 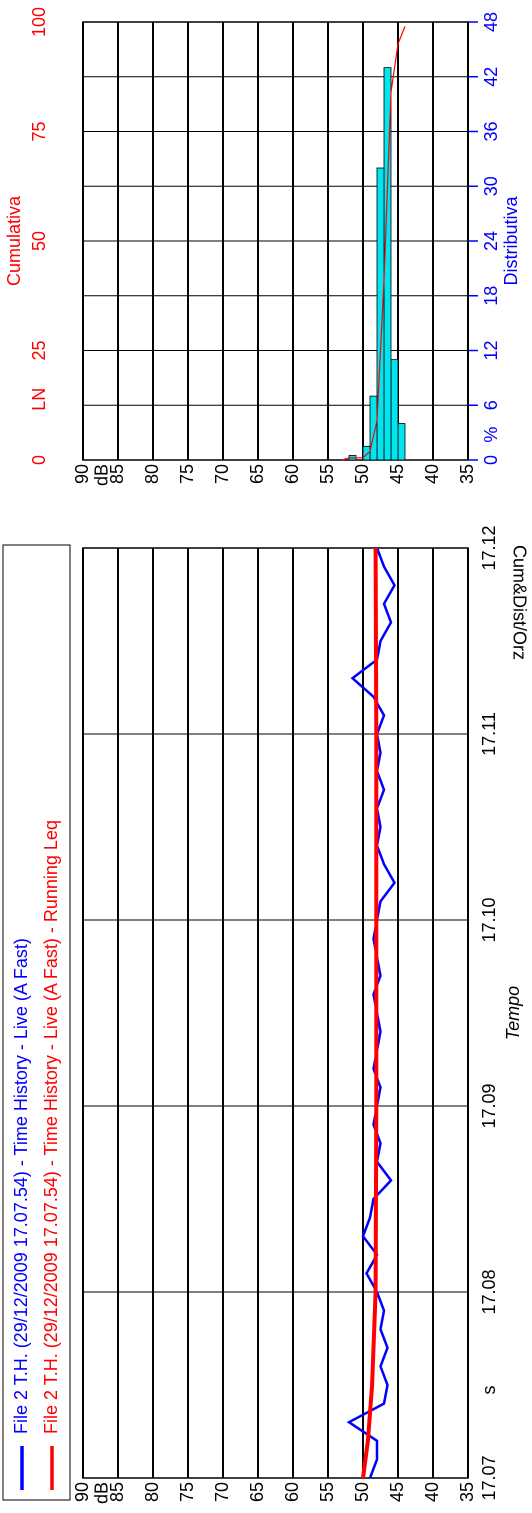 I want to click on x-tick-label: 17.12, so click(x=489, y=547).